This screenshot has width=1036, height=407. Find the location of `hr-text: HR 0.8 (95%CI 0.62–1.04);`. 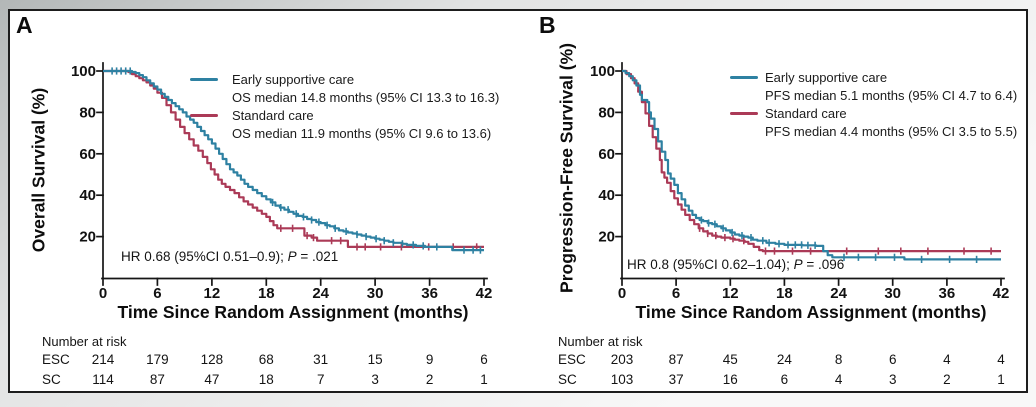

hr-text: HR 0.8 (95%CI 0.62–1.04); is located at coordinates (710, 264).